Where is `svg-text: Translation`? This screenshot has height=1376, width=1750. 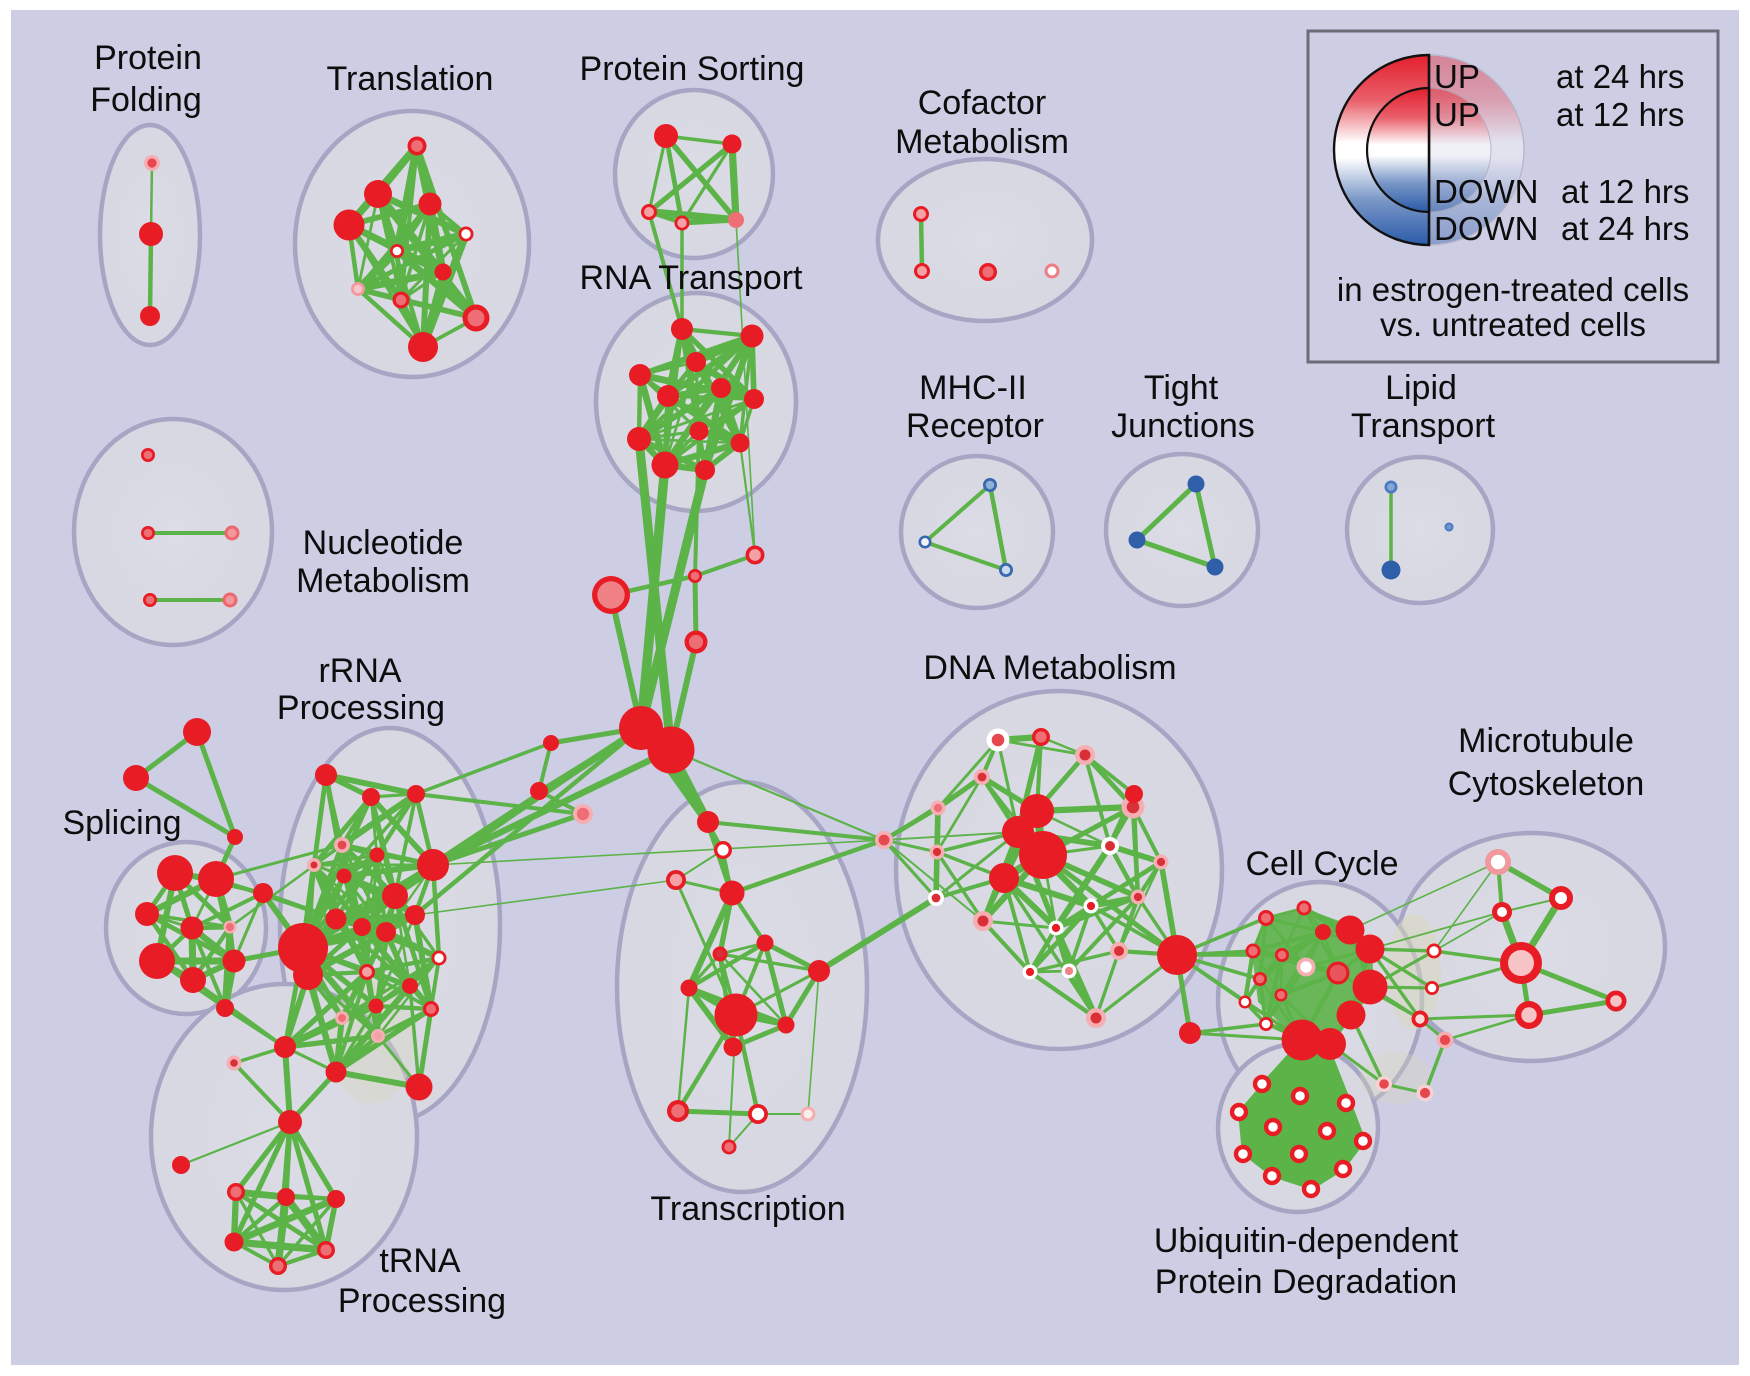
svg-text: Translation is located at coordinates (410, 79).